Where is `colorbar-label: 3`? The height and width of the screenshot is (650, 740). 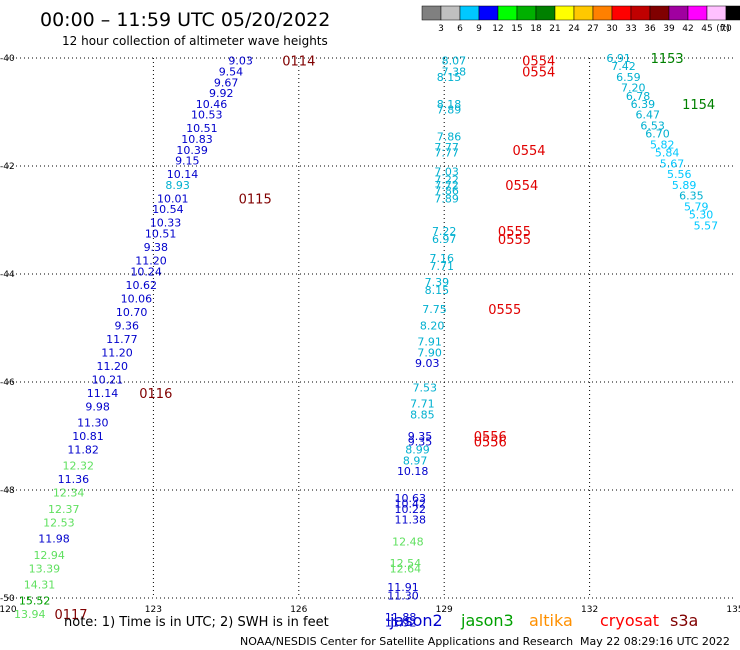
colorbar-label: 3 is located at coordinates (441, 29).